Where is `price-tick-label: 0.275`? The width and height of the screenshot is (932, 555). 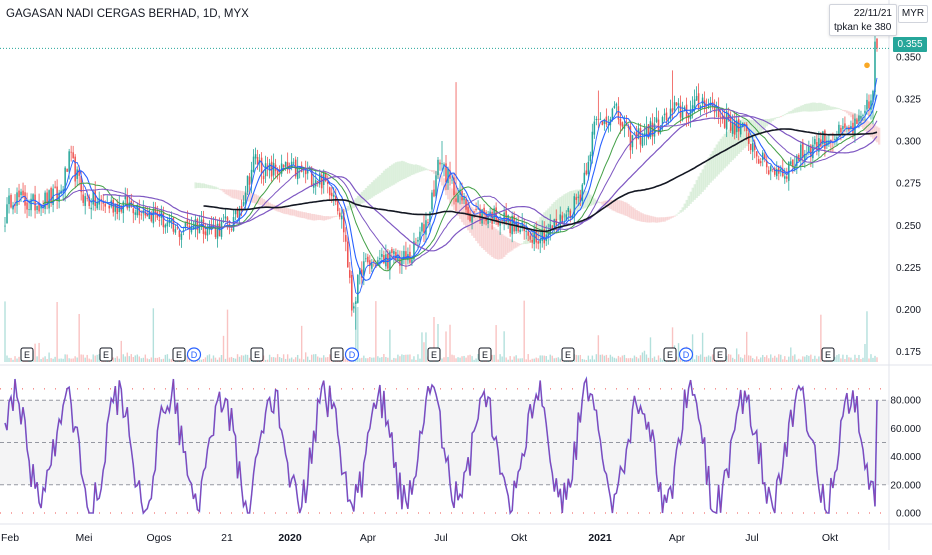 price-tick-label: 0.275 is located at coordinates (908, 184).